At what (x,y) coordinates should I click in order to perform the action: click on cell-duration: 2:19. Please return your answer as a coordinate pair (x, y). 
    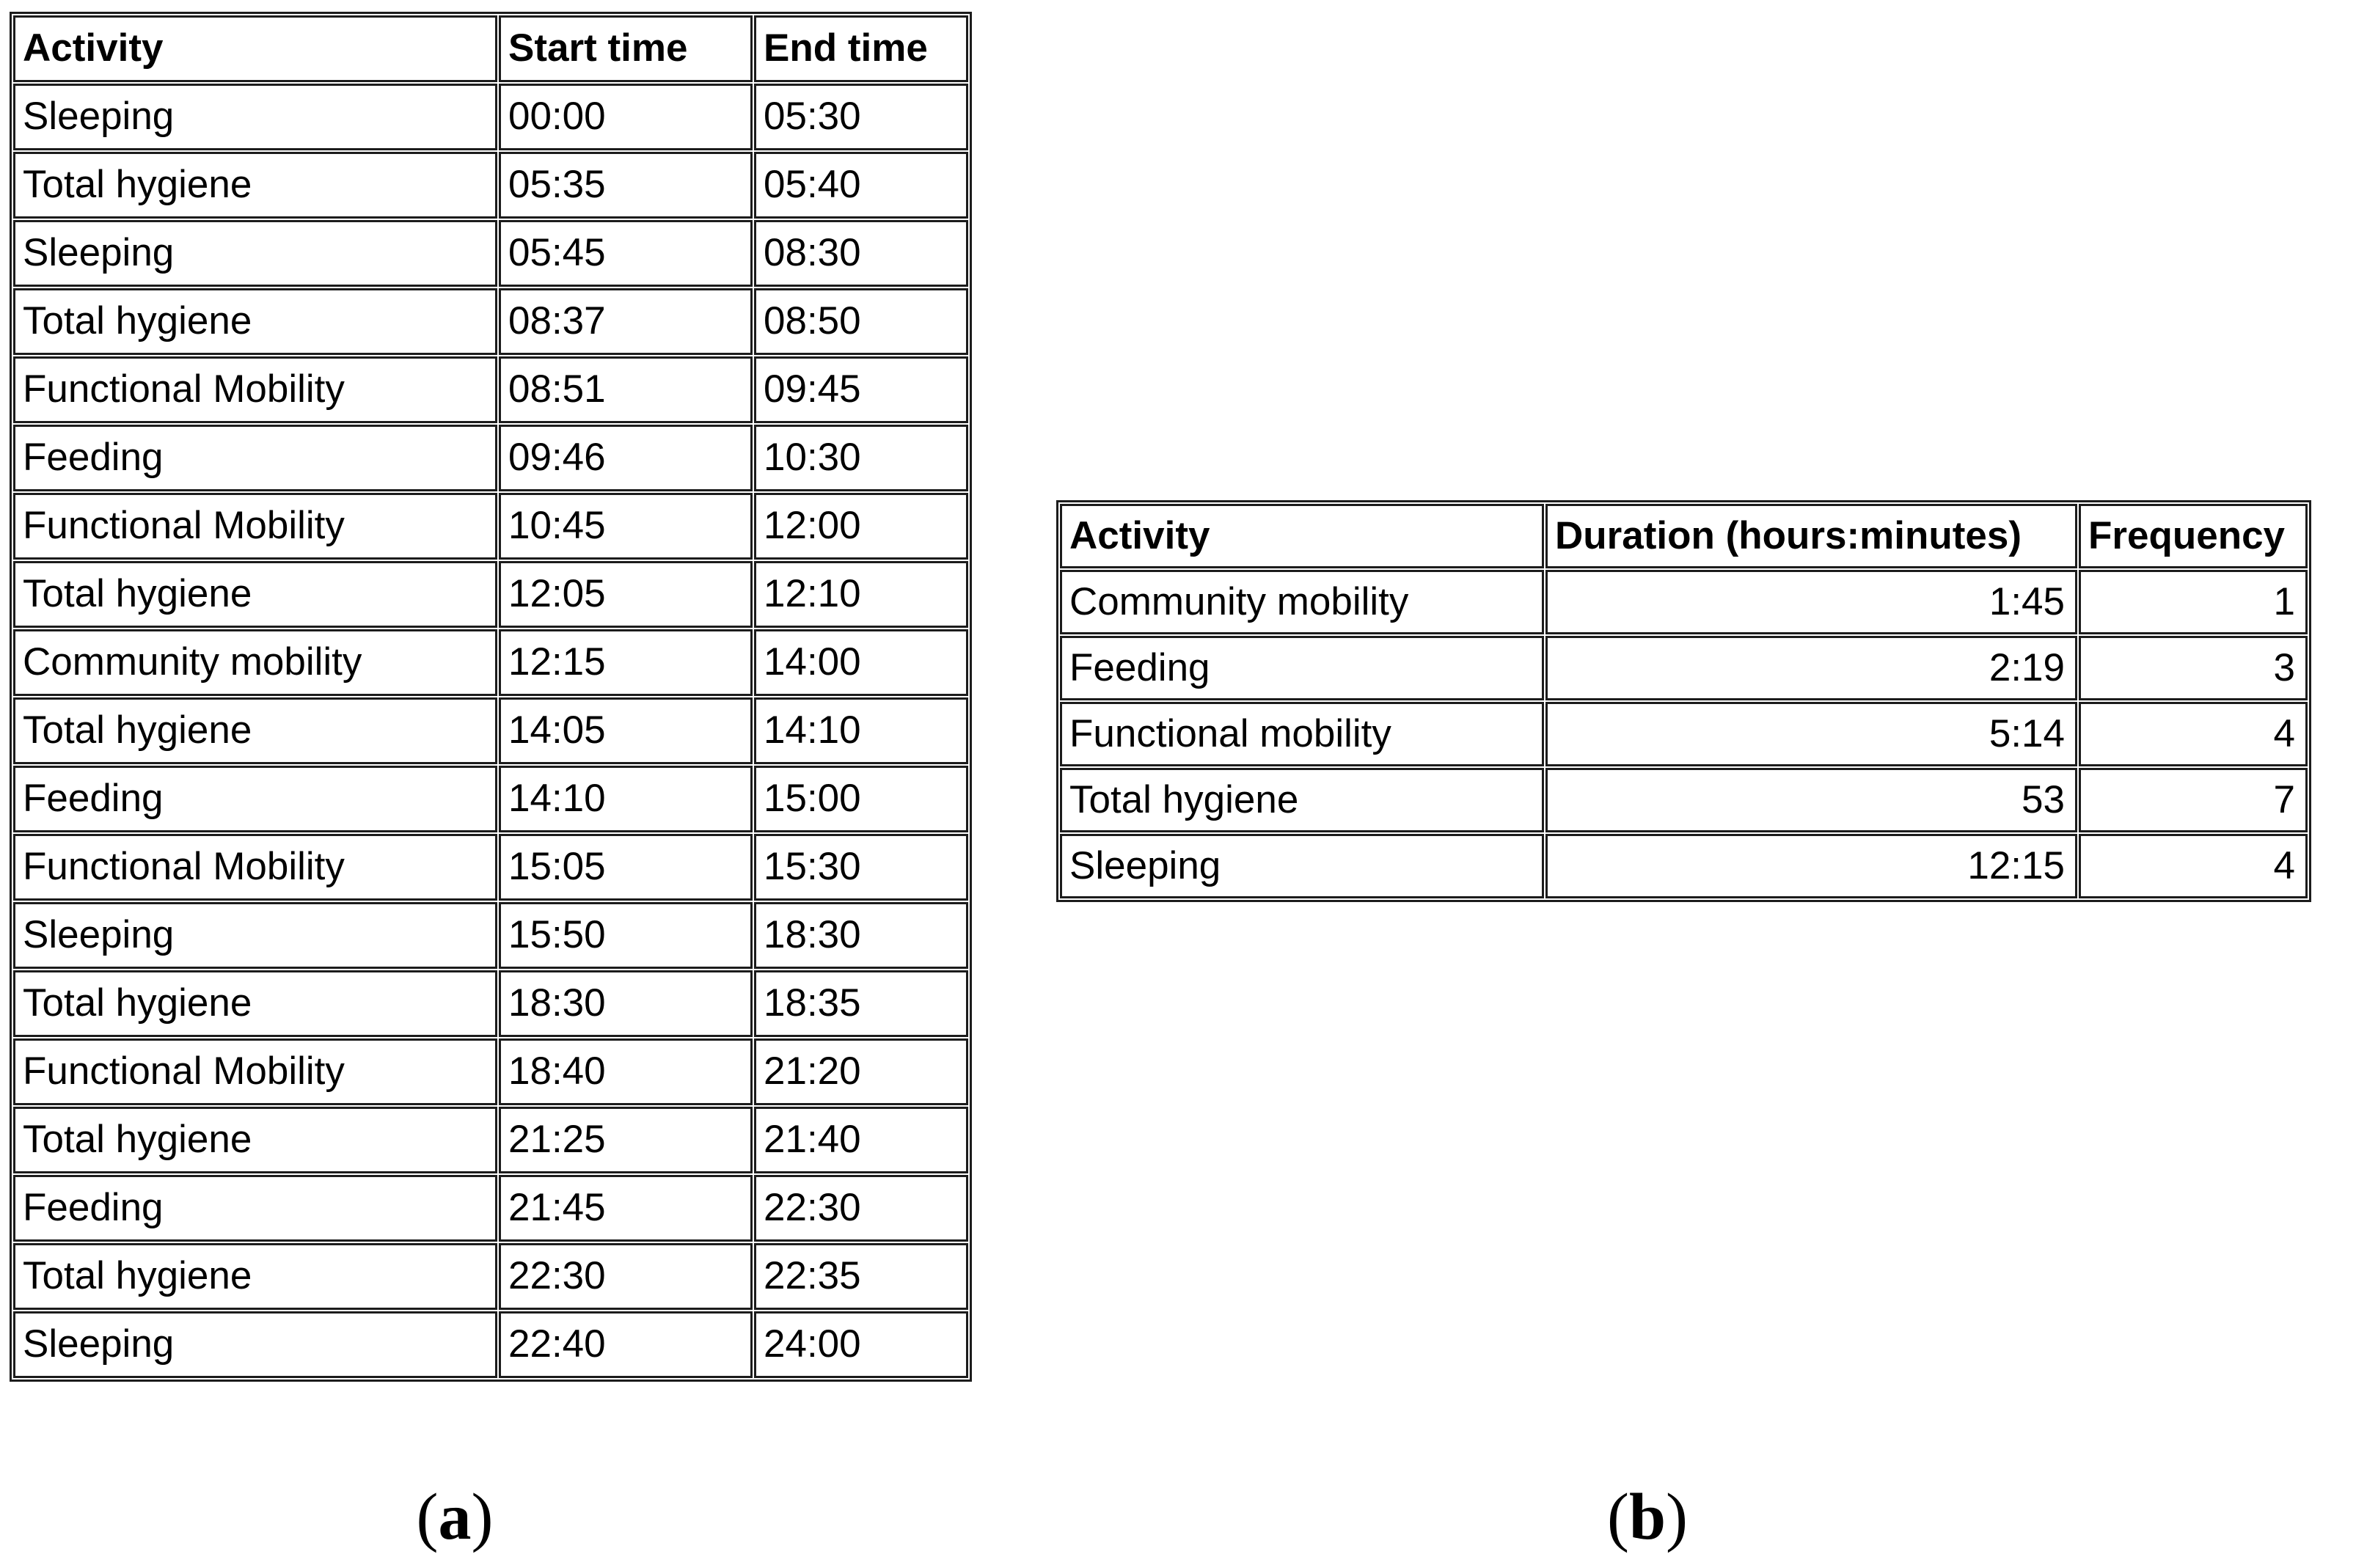
    Looking at the image, I should click on (1811, 668).